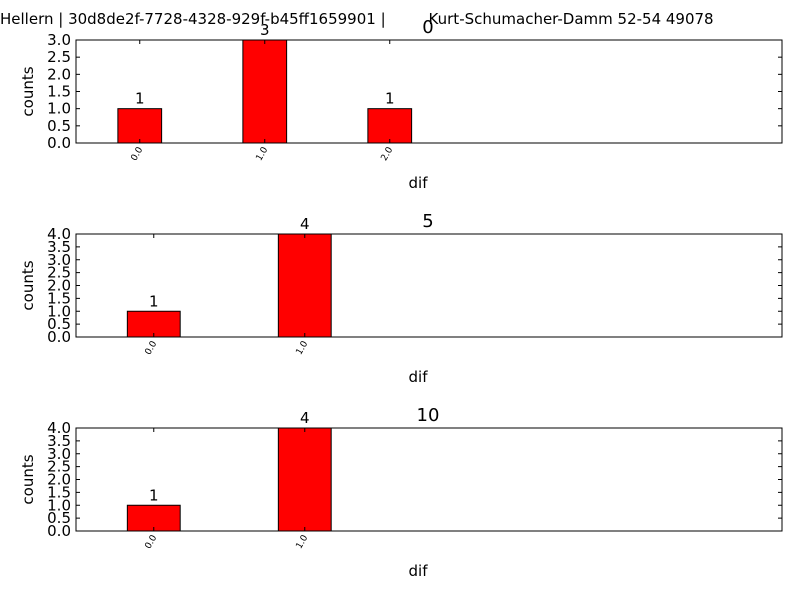 This screenshot has width=800, height=600. What do you see at coordinates (388, 154) in the screenshot?
I see `x-tick-label: 2.0` at bounding box center [388, 154].